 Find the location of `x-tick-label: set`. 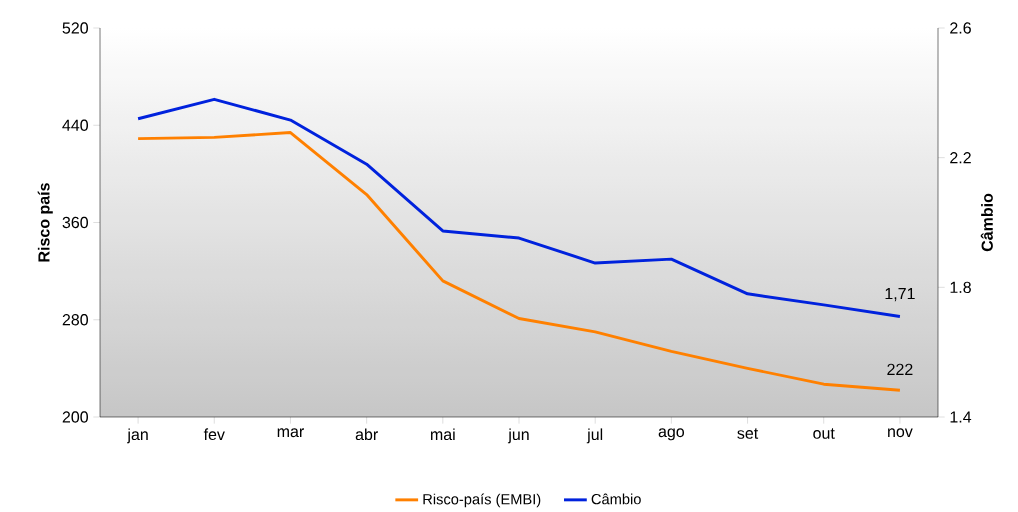

x-tick-label: set is located at coordinates (748, 433).